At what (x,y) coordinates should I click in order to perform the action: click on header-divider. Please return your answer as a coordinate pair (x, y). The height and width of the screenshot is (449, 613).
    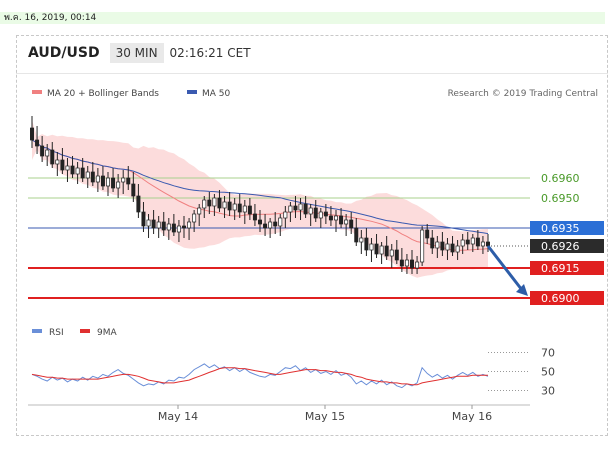
    Looking at the image, I should click on (312, 73).